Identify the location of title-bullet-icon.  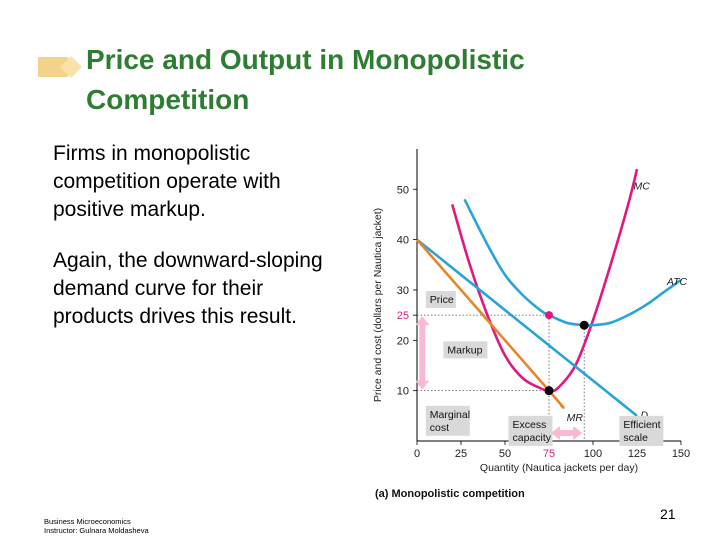
(60, 67).